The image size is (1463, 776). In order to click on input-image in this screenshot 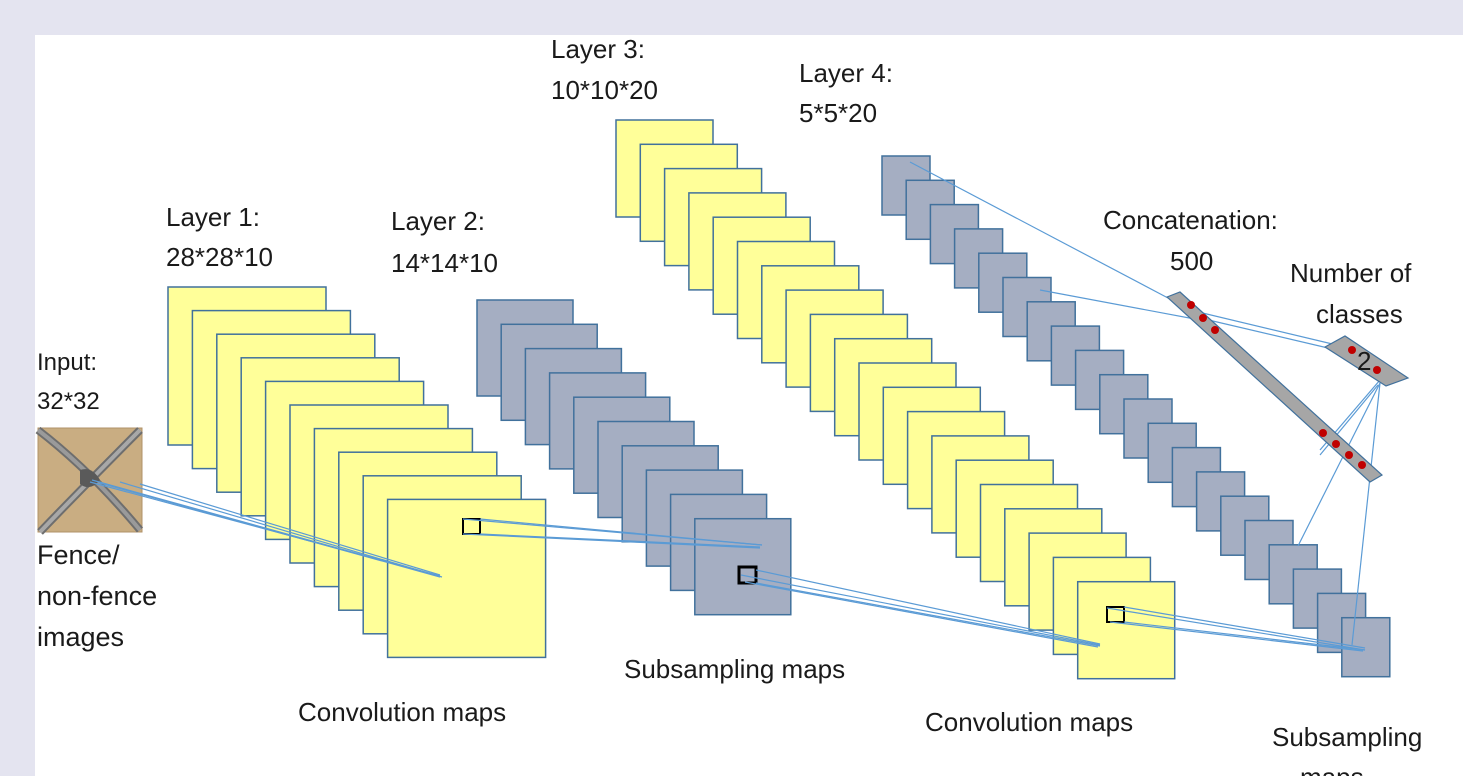, I will do `click(89, 480)`.